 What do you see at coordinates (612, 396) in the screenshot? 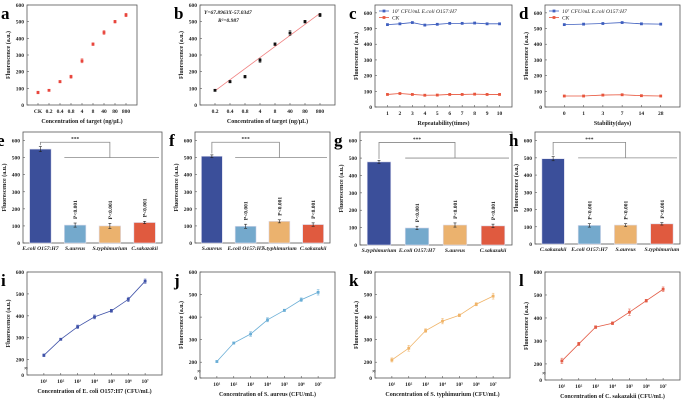
I see `x-axis-label: Concentration of C. sakazakii (CFU/mL)` at bounding box center [612, 396].